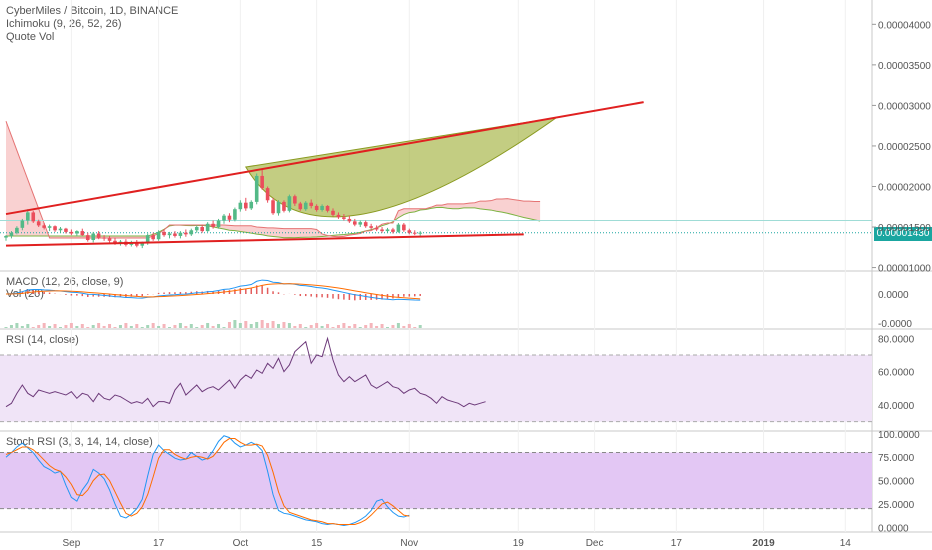  What do you see at coordinates (436, 388) in the screenshot?
I see `rsi-band` at bounding box center [436, 388].